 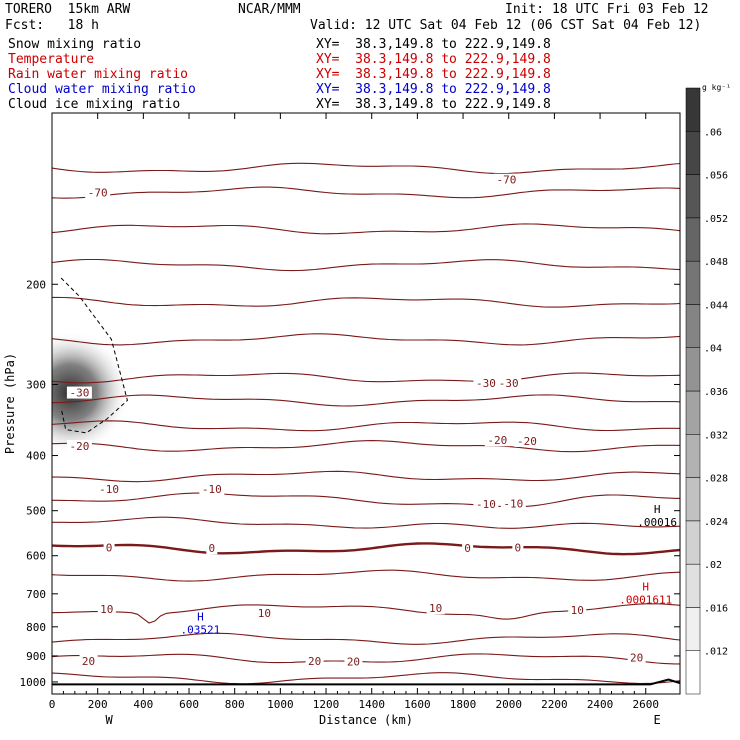 What do you see at coordinates (433, 44) in the screenshot?
I see `xy-snow: XY= 38.3,149.8 to 222.9,149.8` at bounding box center [433, 44].